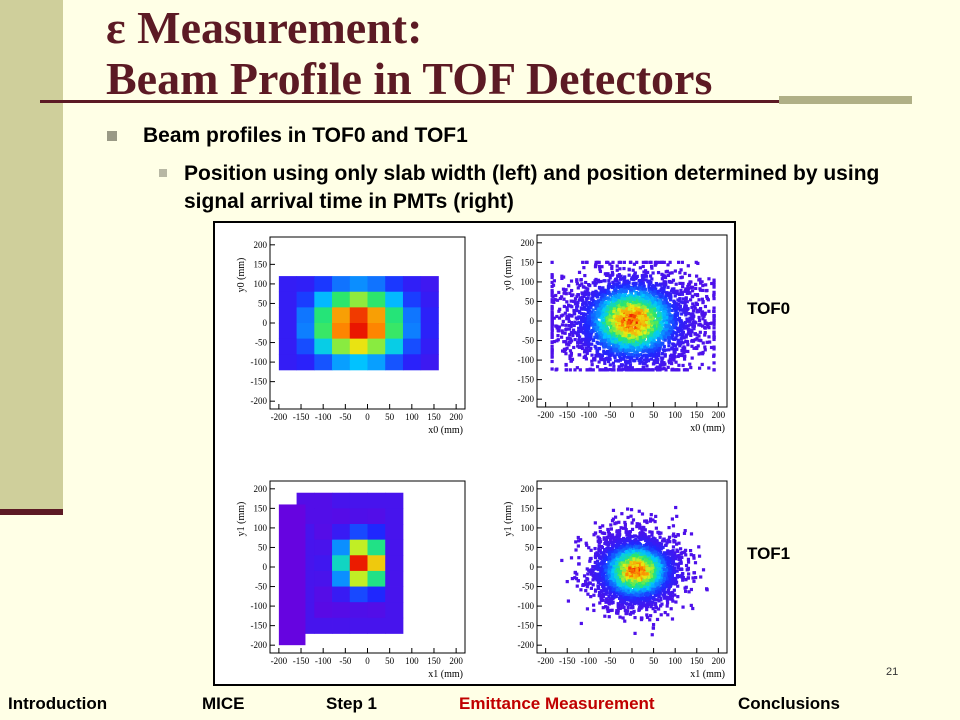 This screenshot has width=960, height=720. What do you see at coordinates (632, 415) in the screenshot?
I see `x-tick-label: 0` at bounding box center [632, 415].